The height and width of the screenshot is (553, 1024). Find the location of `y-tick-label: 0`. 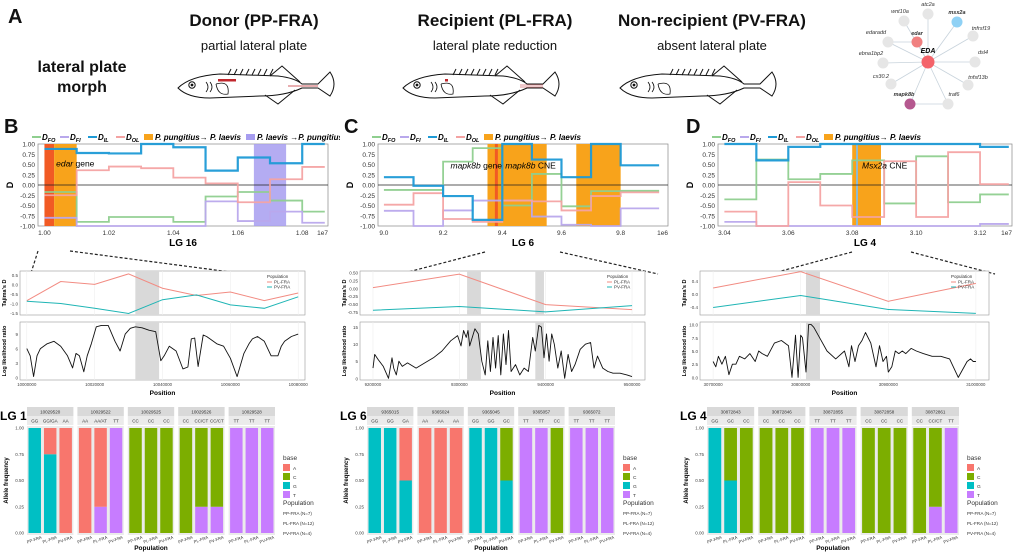

y-tick-label: 0 is located at coordinates (16, 378).